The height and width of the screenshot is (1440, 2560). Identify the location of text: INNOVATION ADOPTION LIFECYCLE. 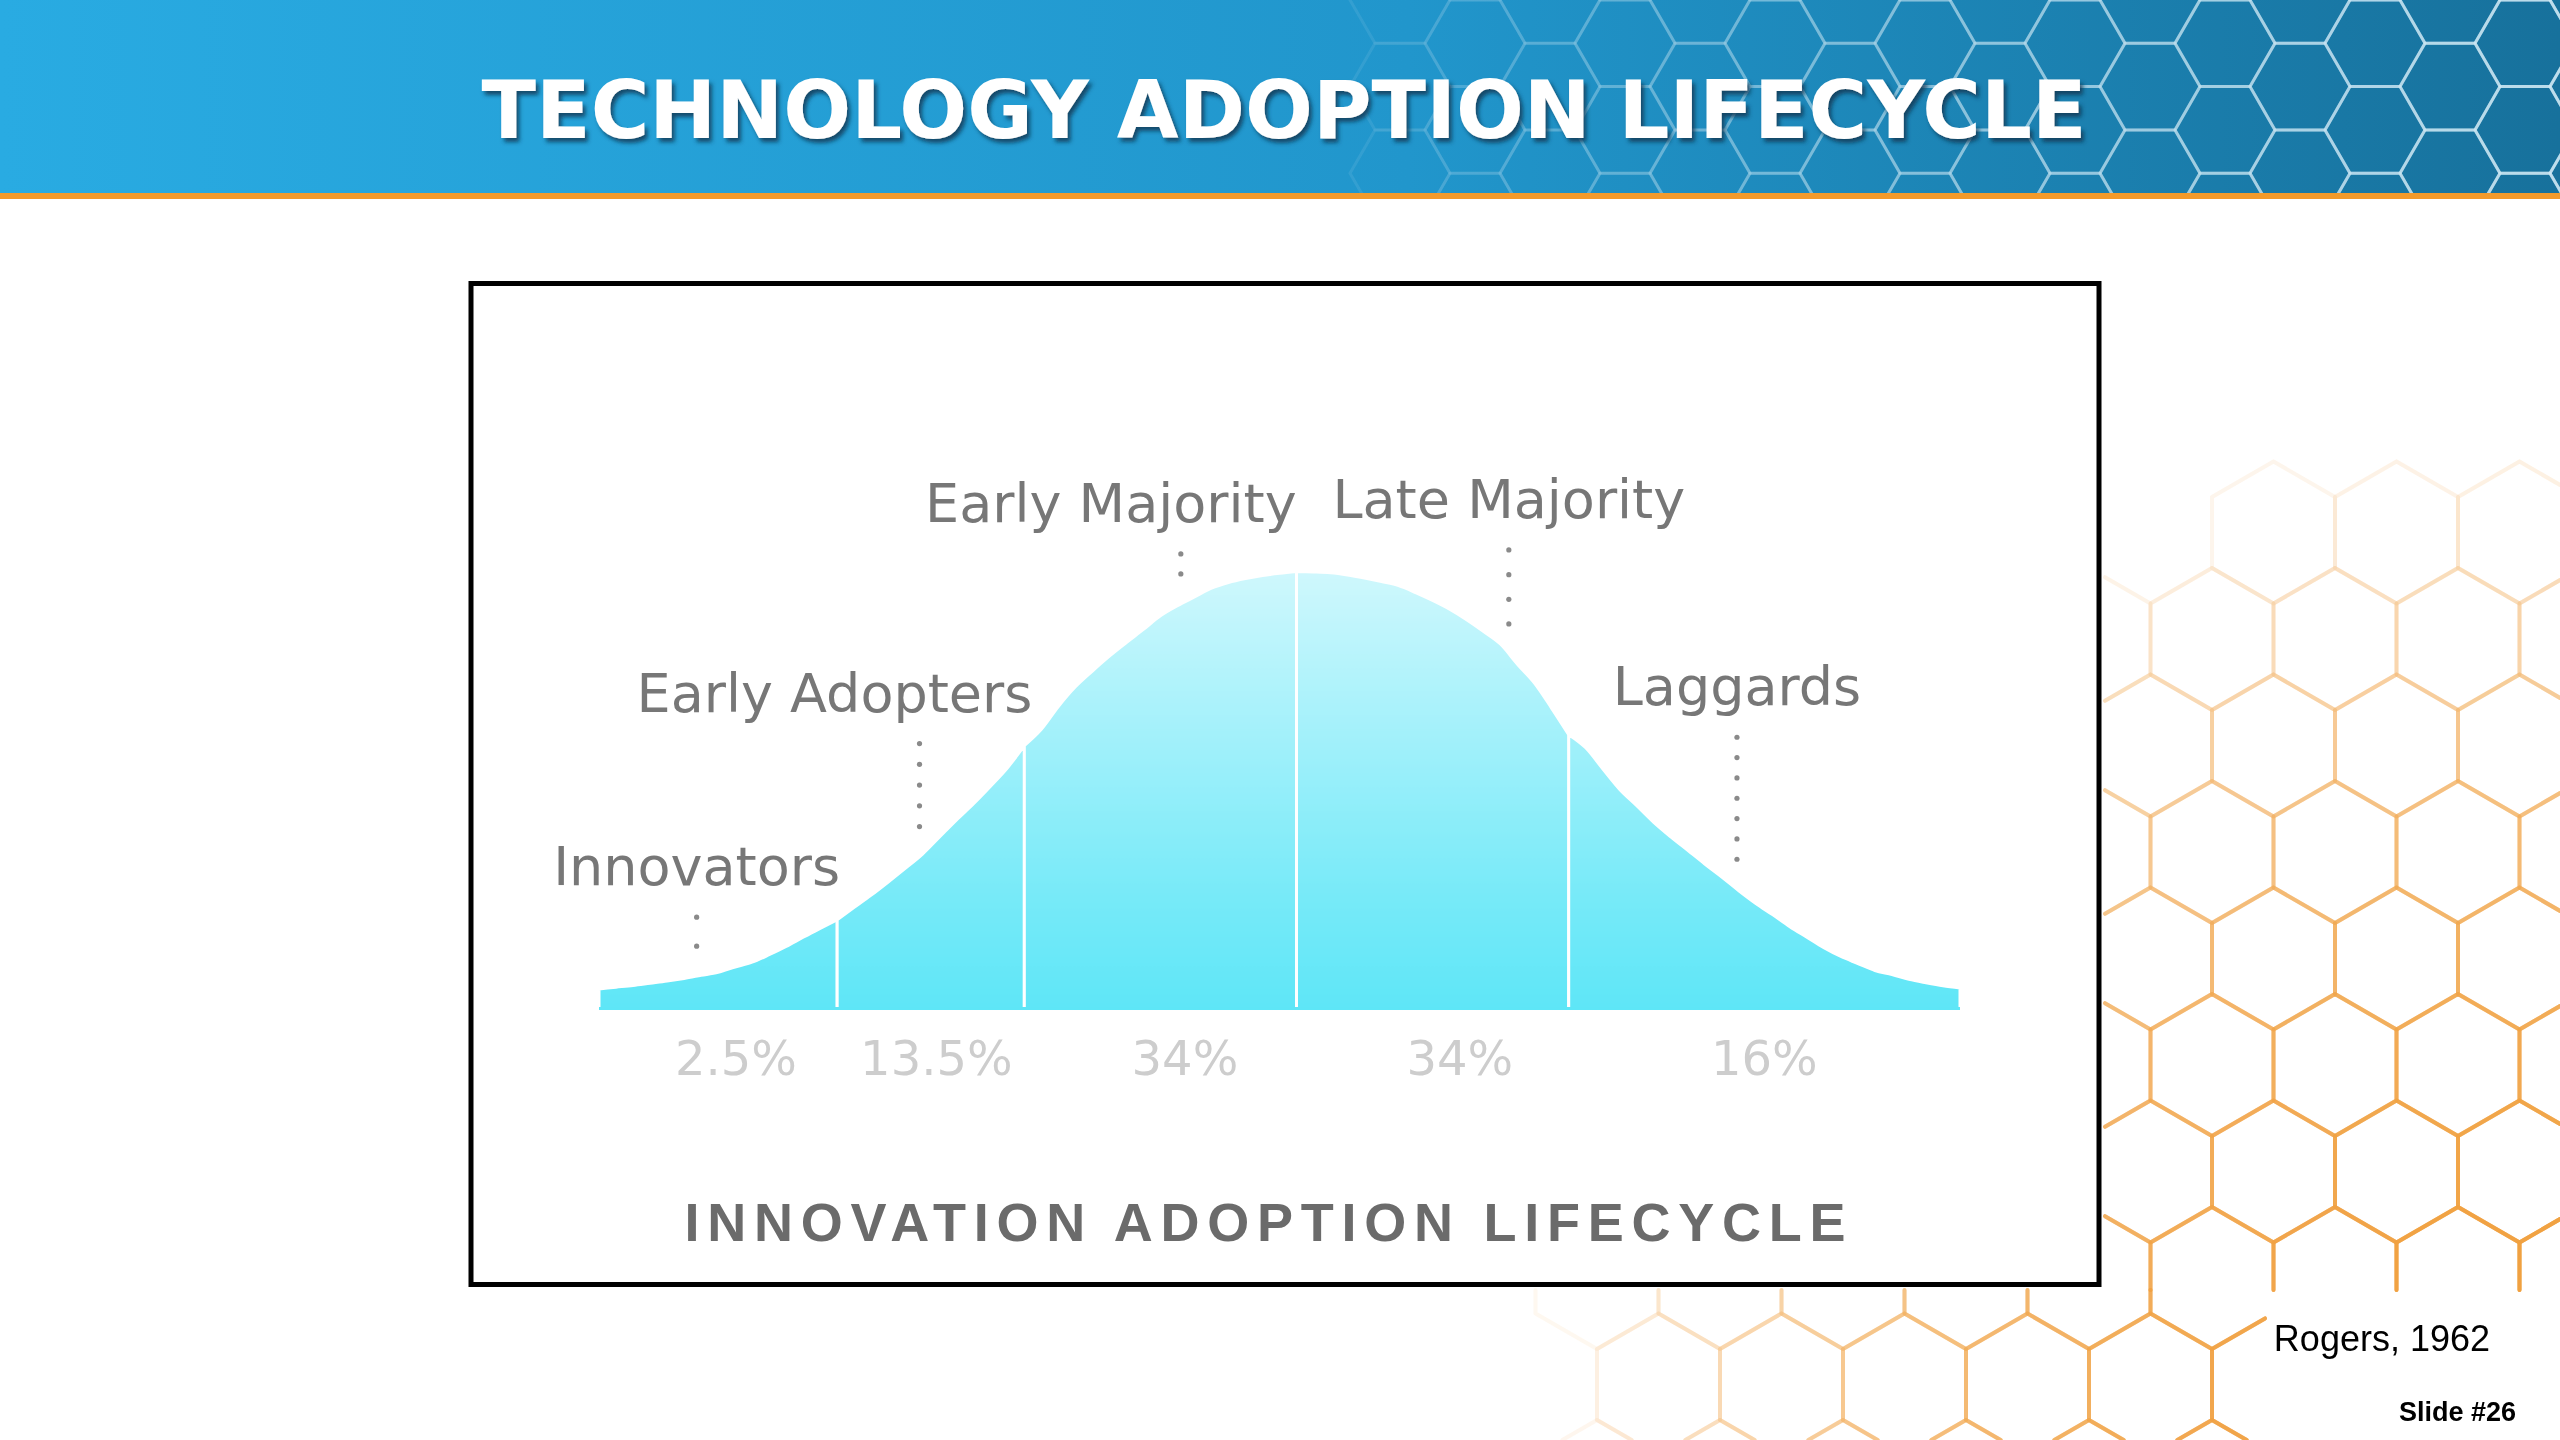
(1265, 1222).